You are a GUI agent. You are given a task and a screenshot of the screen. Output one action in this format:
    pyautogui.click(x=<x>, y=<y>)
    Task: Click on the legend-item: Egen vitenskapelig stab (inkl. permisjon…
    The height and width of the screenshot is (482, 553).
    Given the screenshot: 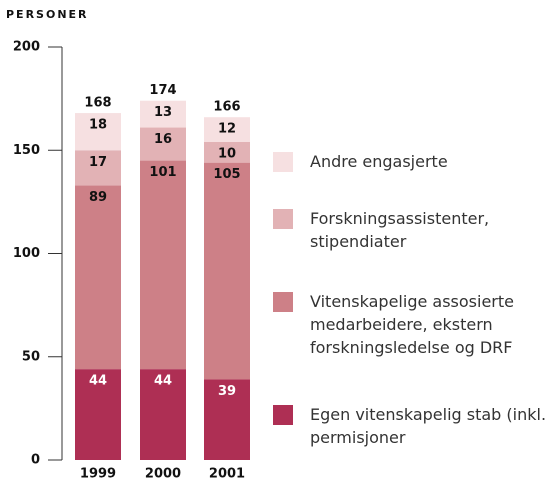 What is the action you would take?
    pyautogui.click(x=413, y=426)
    